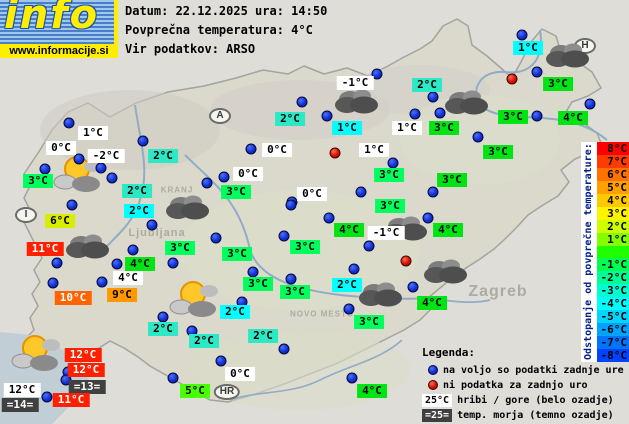  I want to click on legend-item: =25= temp. morja (temno ozadje), so click(525, 415).